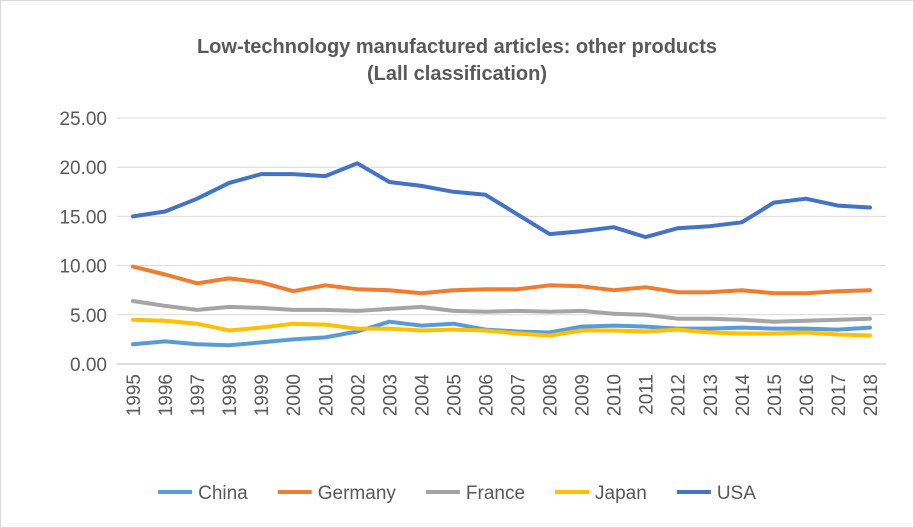  Describe the element at coordinates (839, 395) in the screenshot. I see `x-tick-label: 2017` at that location.